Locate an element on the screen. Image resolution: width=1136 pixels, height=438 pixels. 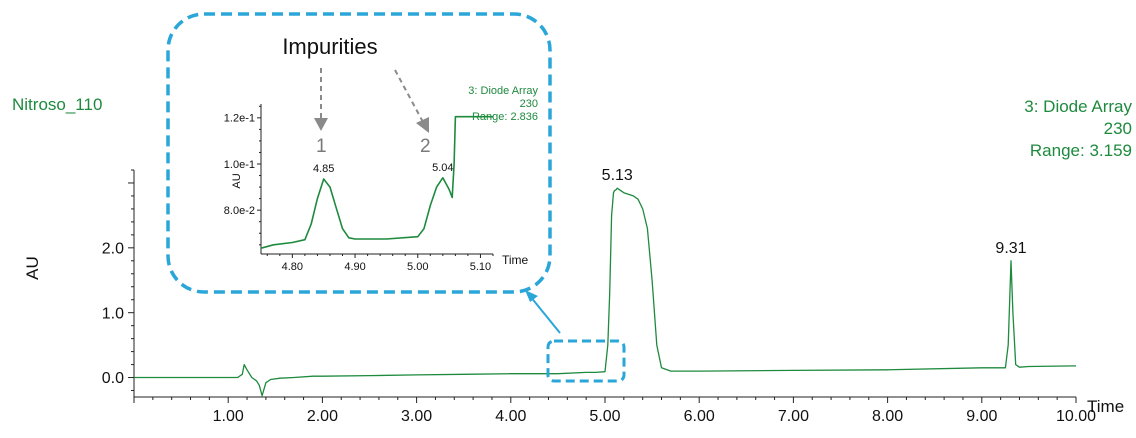
peak-label: 5.04 is located at coordinates (442, 168).